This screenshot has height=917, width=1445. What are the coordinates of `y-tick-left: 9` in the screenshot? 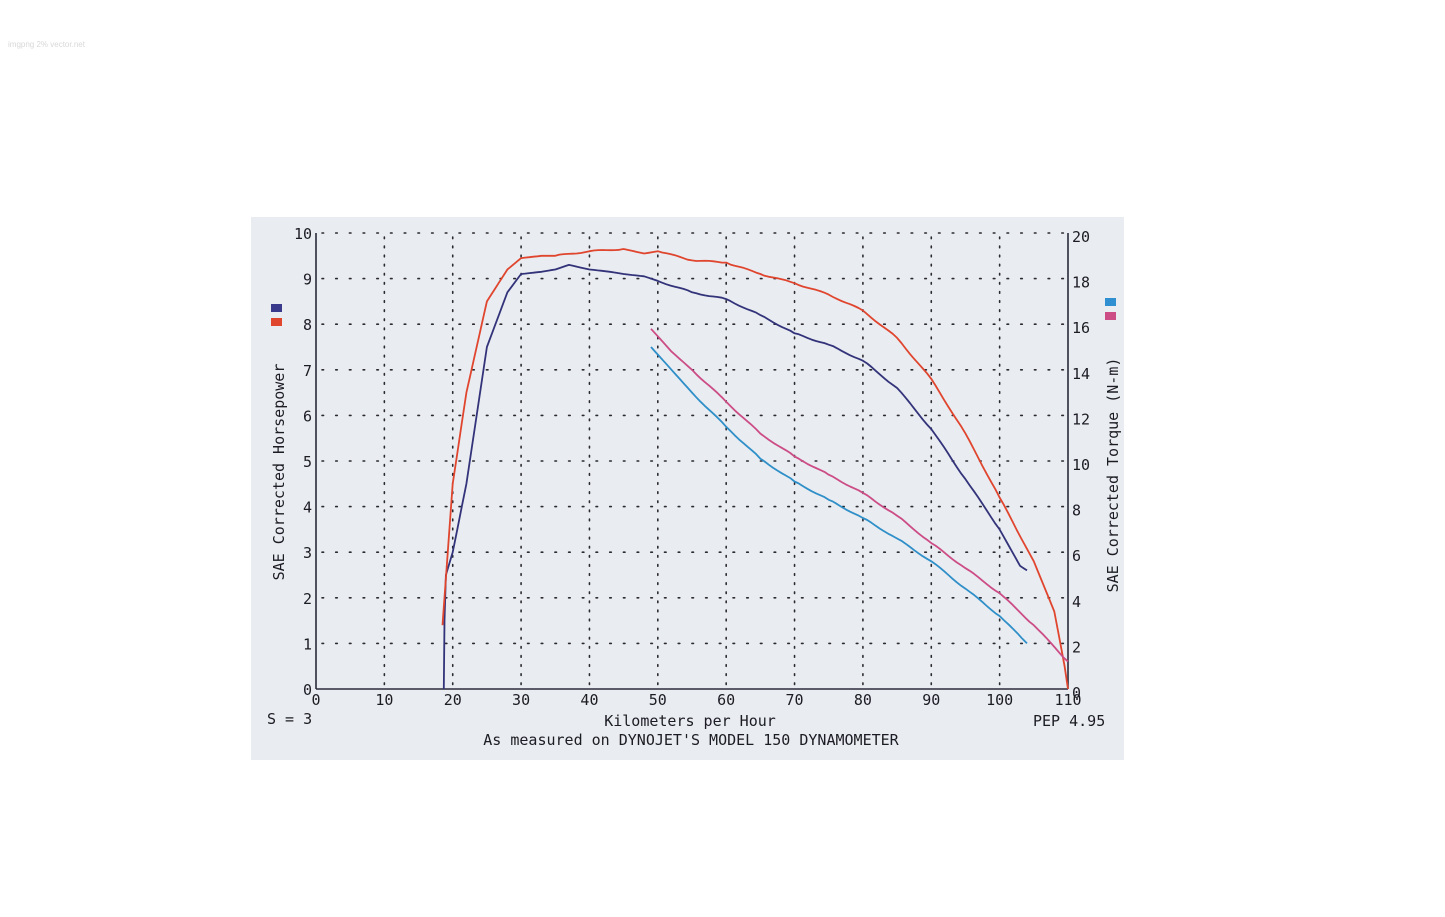 It's located at (307, 280).